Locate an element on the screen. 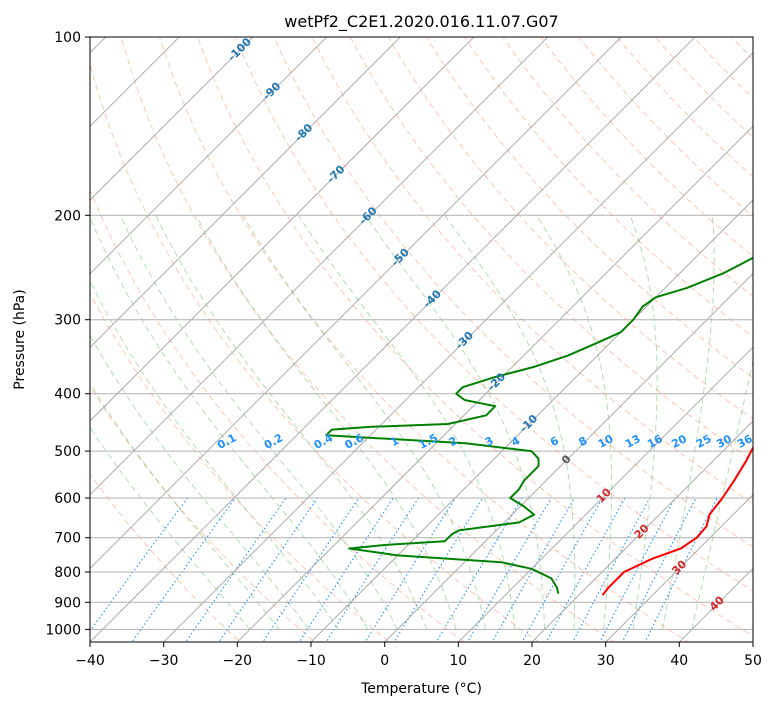 The width and height of the screenshot is (775, 708). y-tick-label: 700 is located at coordinates (67, 539).